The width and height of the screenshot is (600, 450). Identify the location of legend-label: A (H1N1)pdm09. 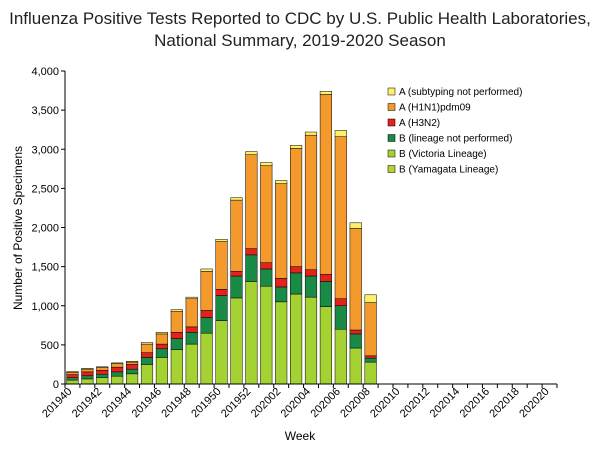
(435, 108).